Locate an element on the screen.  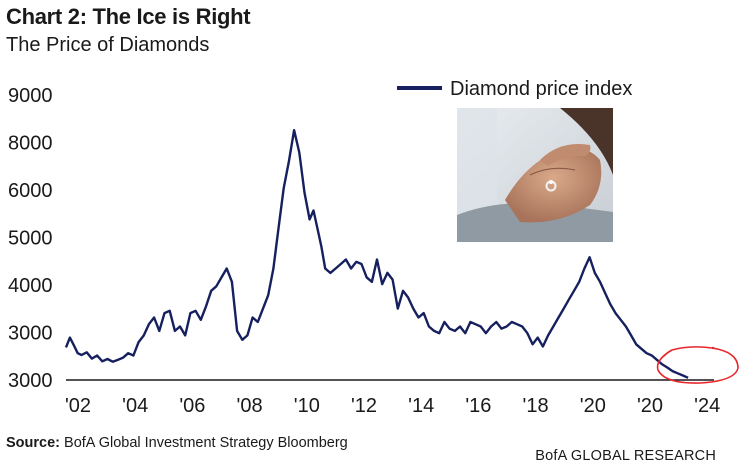
y-tick-label: 9000 is located at coordinates (30, 96).